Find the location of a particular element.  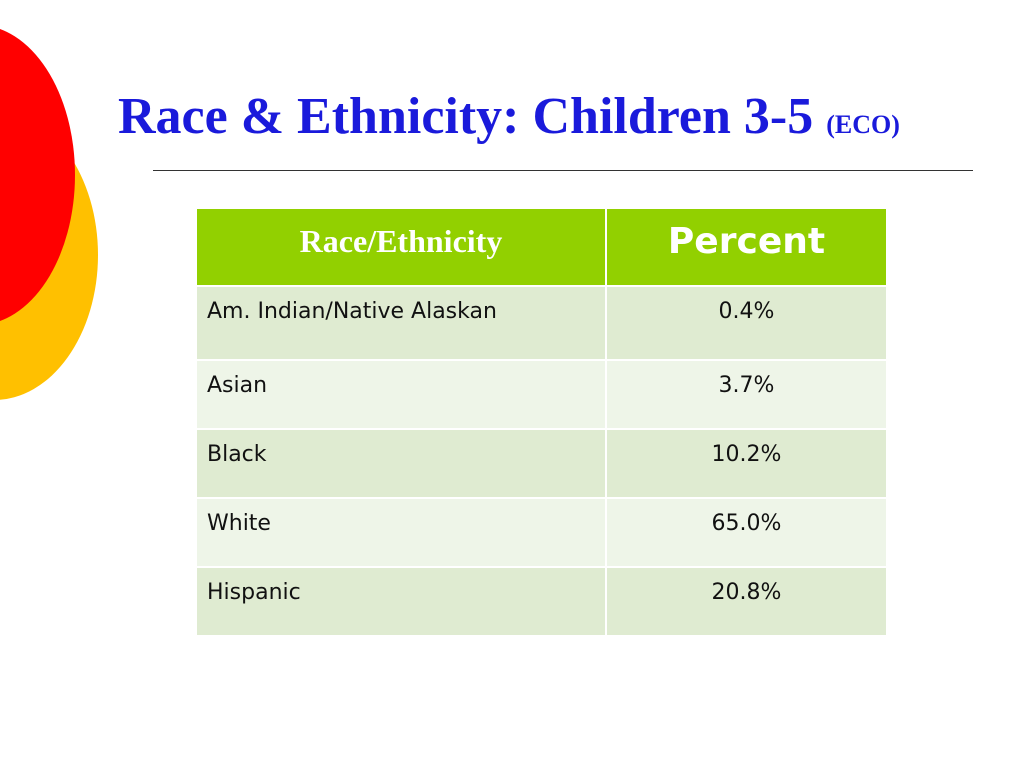

table-row: Asian 3.7% is located at coordinates (541, 394).